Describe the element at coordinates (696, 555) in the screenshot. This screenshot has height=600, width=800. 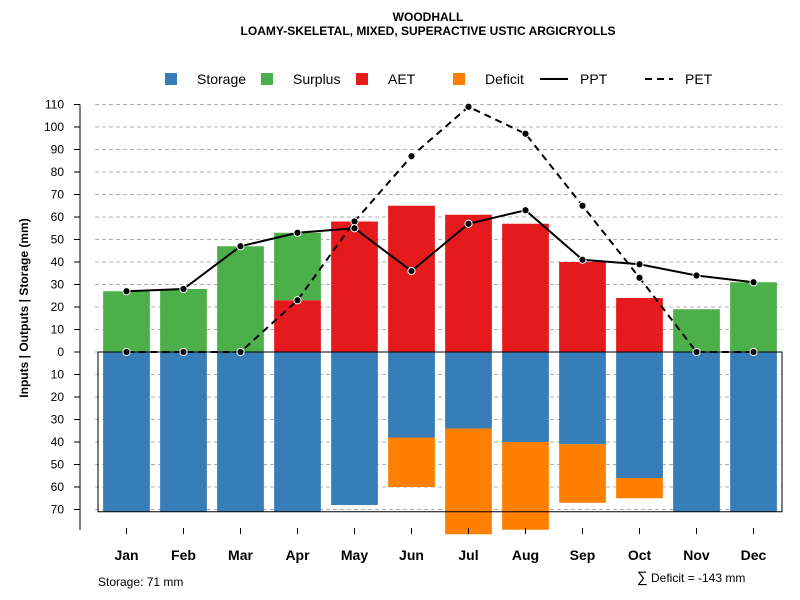
I see `x-tick-label-nov: Nov` at that location.